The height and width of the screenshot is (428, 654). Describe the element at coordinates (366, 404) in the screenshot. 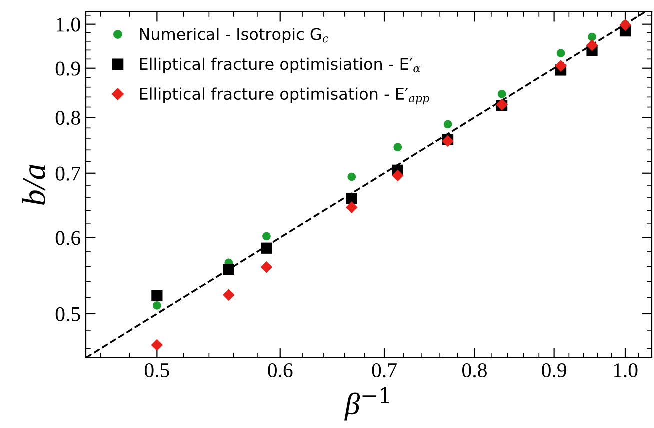

I see `x-axis-title: β$^{−1}$` at that location.